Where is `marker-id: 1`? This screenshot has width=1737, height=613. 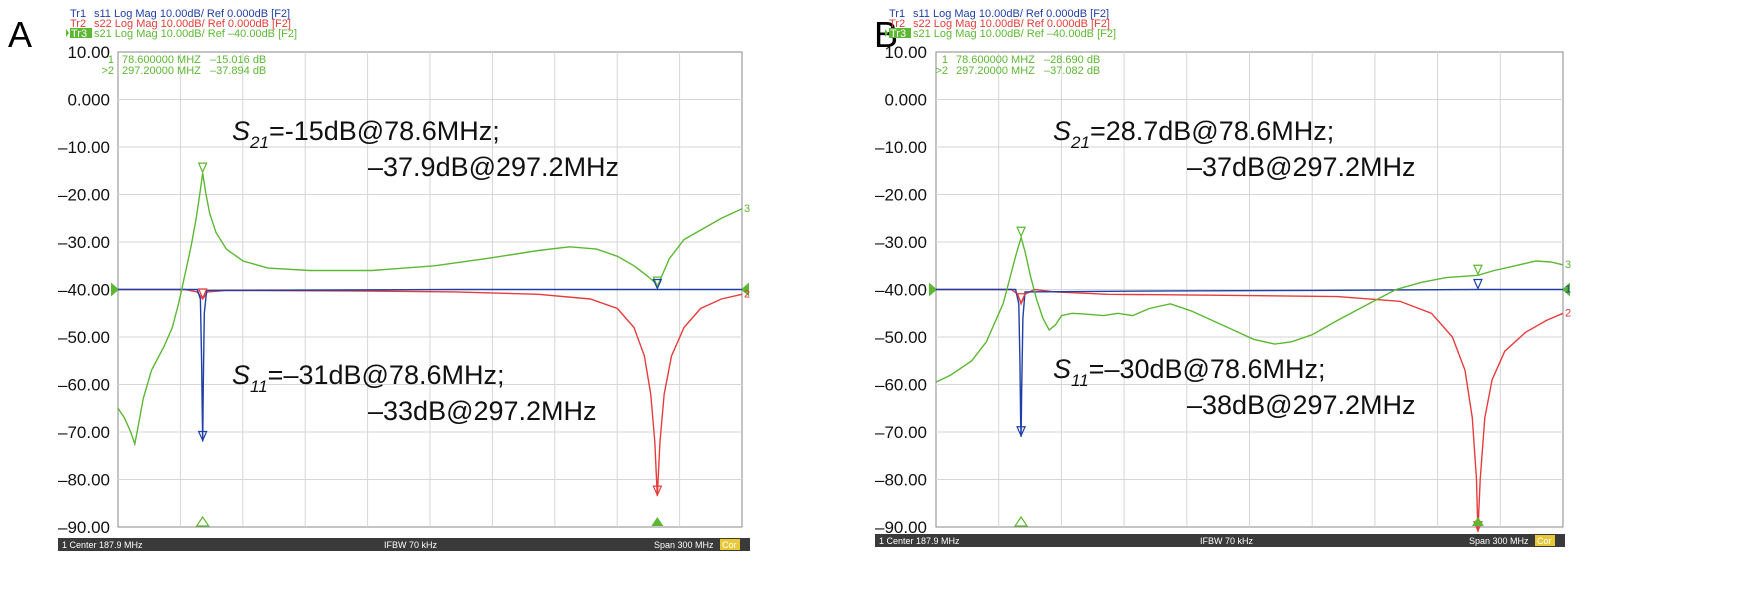
marker-id: 1 is located at coordinates (111, 60).